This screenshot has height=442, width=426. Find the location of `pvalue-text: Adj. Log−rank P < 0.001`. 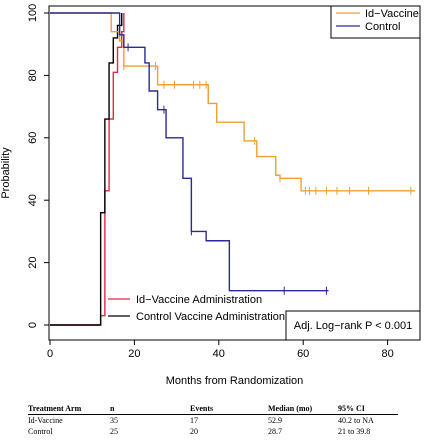

pvalue-text: Adj. Log−rank P < 0.001 is located at coordinates (353, 326).